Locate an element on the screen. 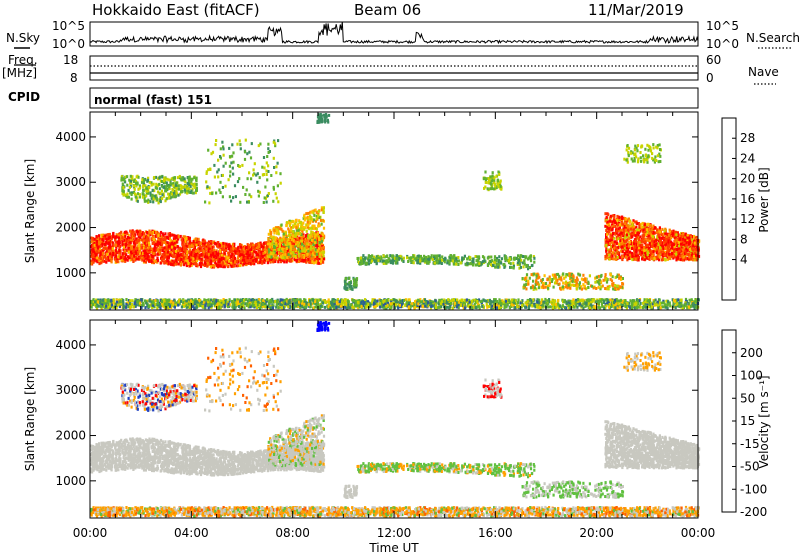 Image resolution: width=800 pixels, height=554 pixels. freq-left-tick-bottom: 8 is located at coordinates (74, 78).